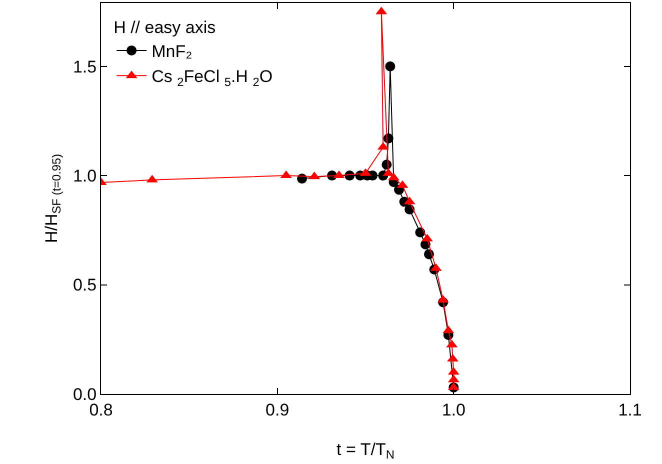 This screenshot has height=464, width=662. I want to click on legend-title: H // easy axis, so click(165, 27).